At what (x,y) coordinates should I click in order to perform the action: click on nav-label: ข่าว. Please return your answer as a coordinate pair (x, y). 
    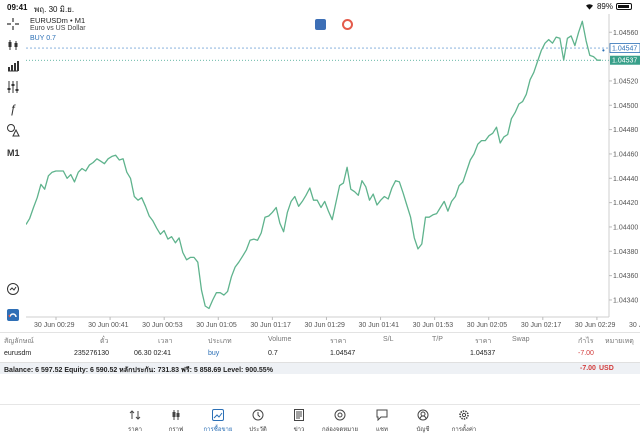
    Looking at the image, I should click on (299, 430).